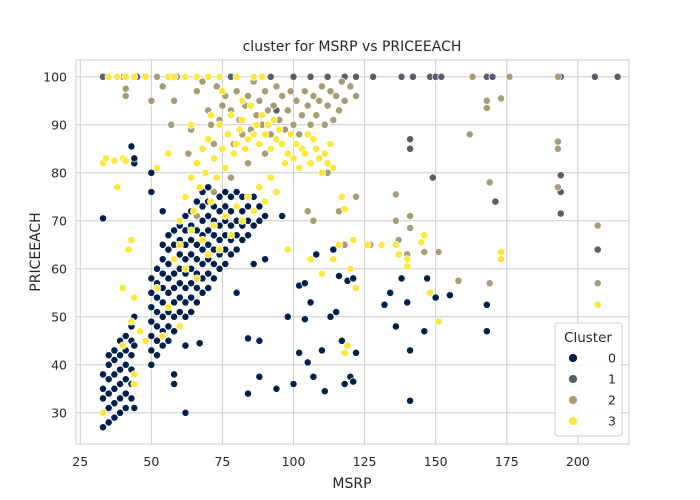  Describe the element at coordinates (55, 244) in the screenshot. I see `y-axis-ticks: 30 40 50 60 70 80 90 100` at that location.